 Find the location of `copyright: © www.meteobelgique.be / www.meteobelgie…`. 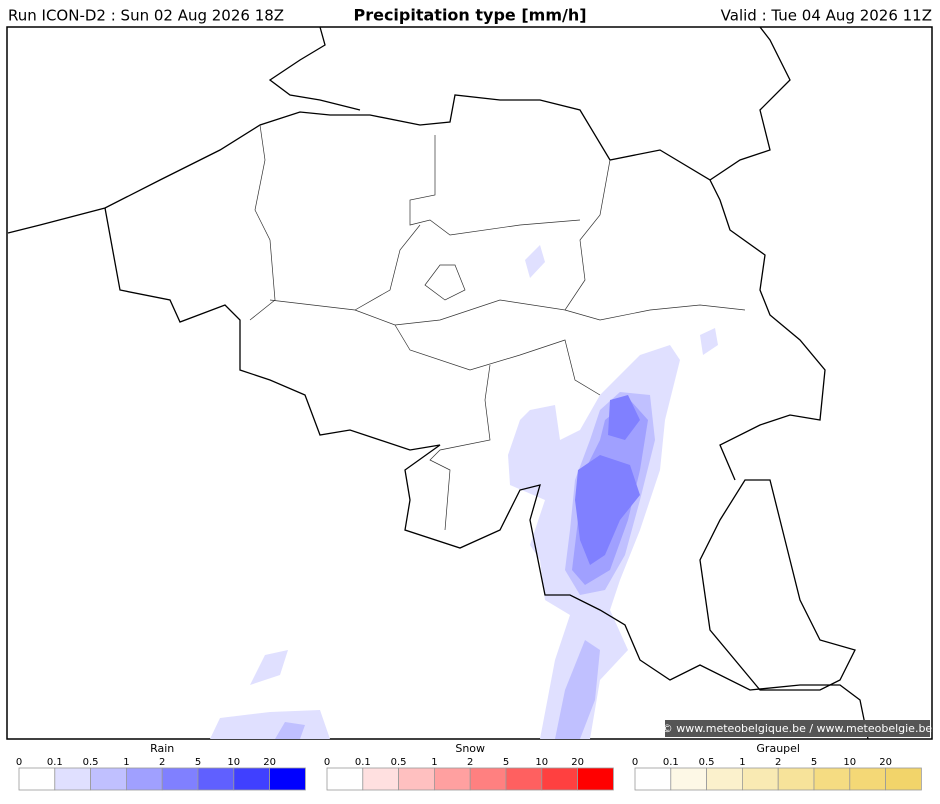

copyright: © www.meteobelgique.be / www.meteobelgie… is located at coordinates (797, 728).